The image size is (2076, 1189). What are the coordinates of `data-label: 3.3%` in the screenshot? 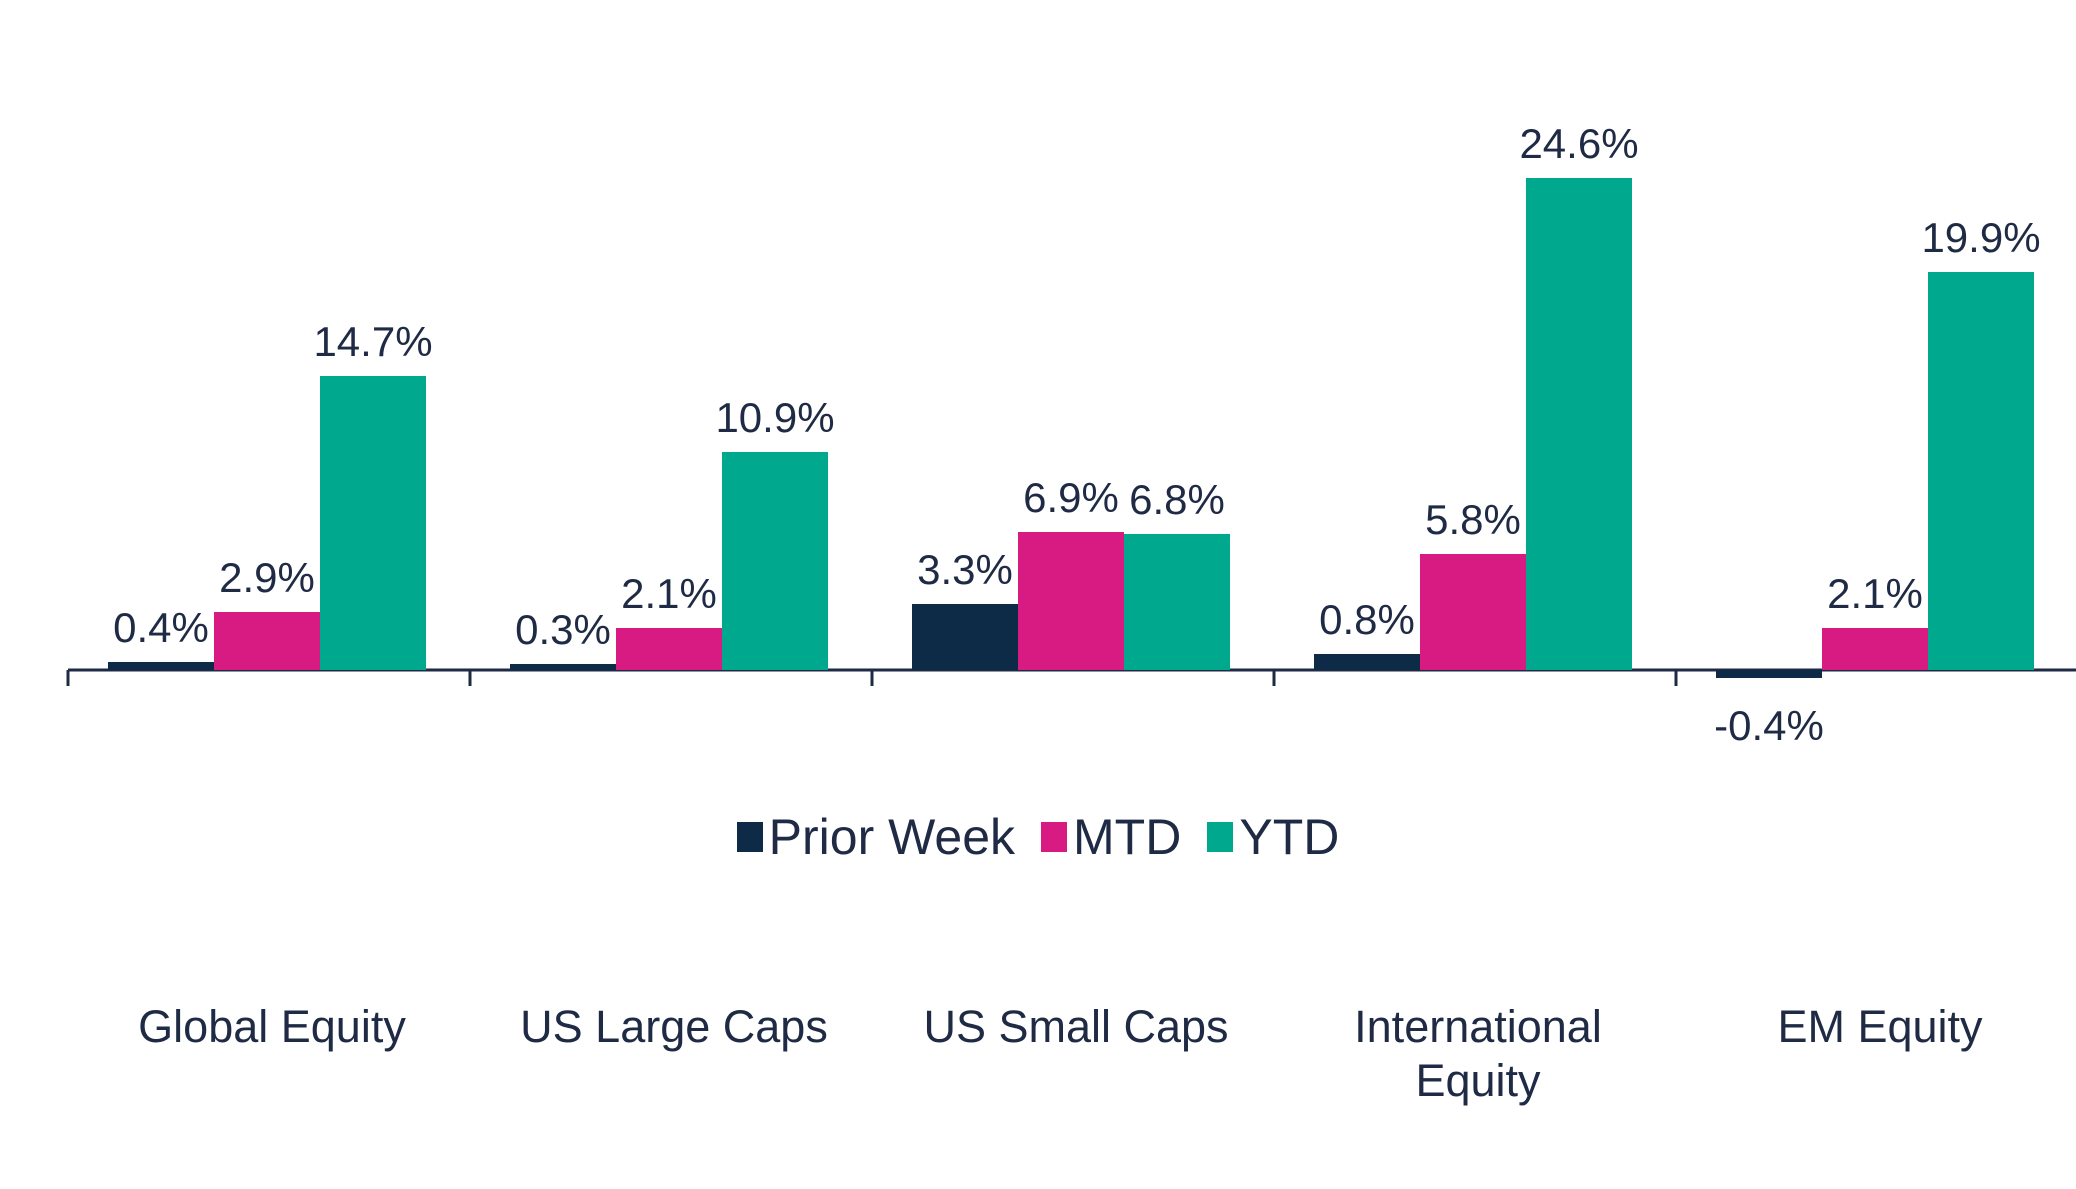 It's located at (965, 569).